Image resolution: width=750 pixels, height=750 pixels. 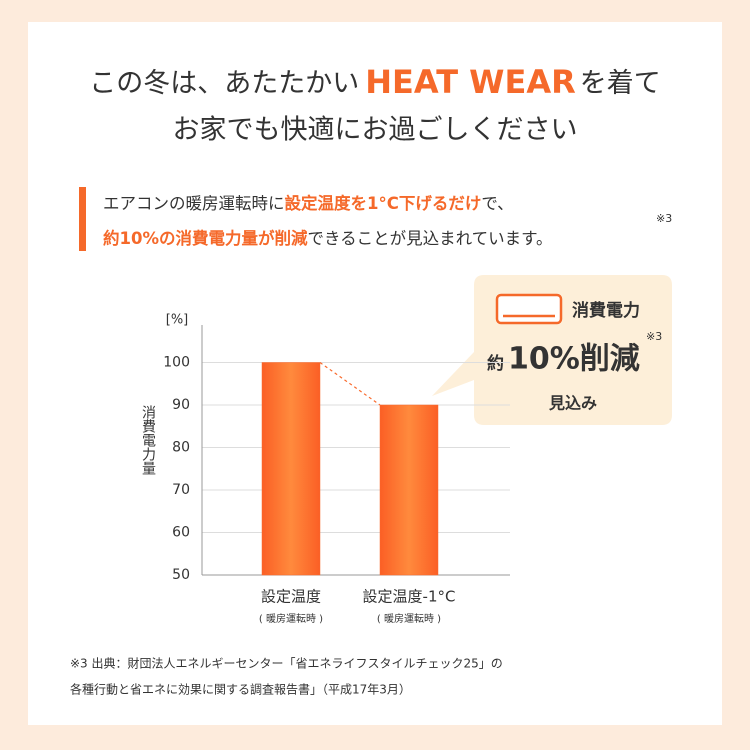 What do you see at coordinates (470, 82) in the screenshot?
I see `headline-brand: HEAT WEAR` at bounding box center [470, 82].